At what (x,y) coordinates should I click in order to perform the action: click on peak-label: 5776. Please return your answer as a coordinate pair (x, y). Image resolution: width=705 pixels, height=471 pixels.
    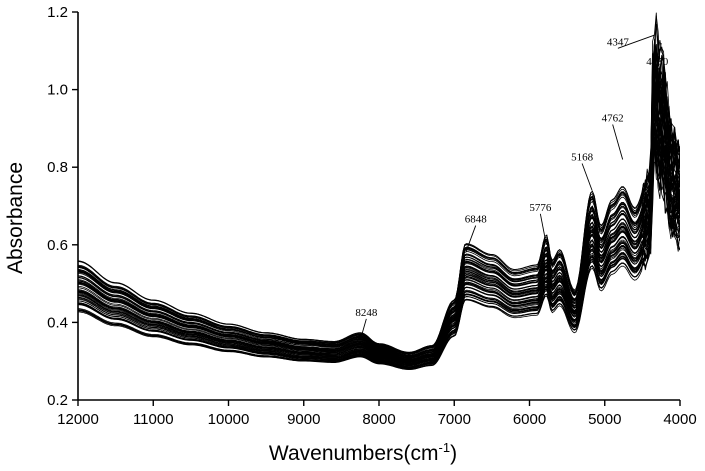
    Looking at the image, I should click on (540, 208).